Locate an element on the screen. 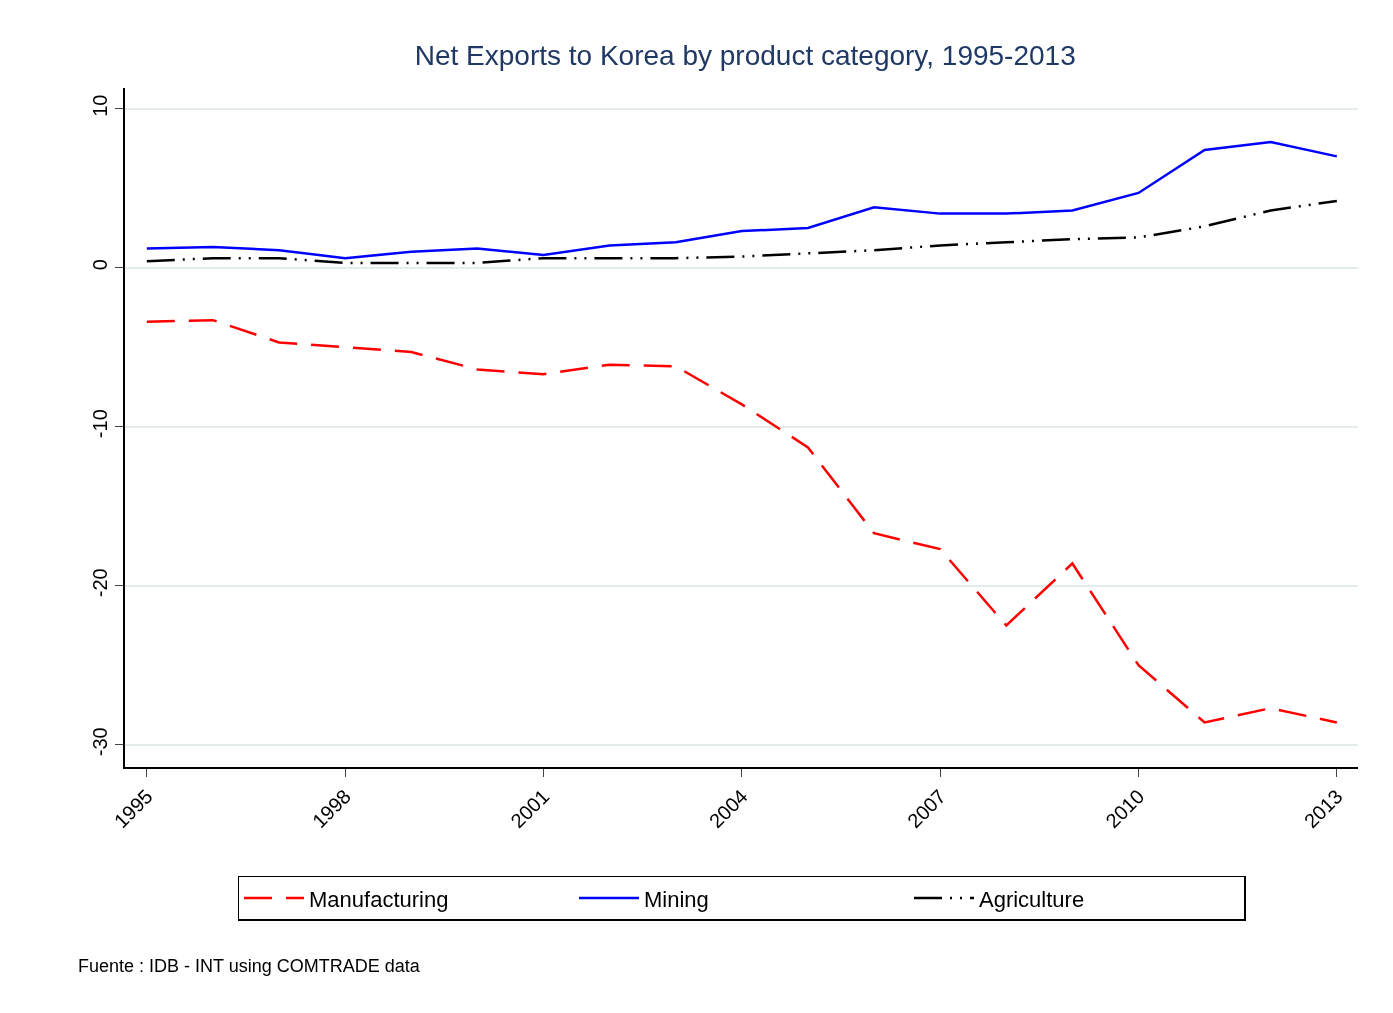 The width and height of the screenshot is (1393, 1013). y-tick-label: -30 is located at coordinates (100, 742).